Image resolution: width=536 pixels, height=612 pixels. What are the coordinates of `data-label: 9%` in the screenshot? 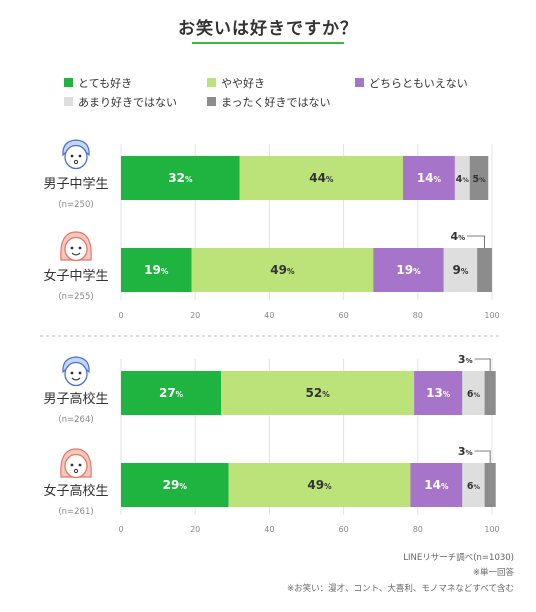 It's located at (461, 270).